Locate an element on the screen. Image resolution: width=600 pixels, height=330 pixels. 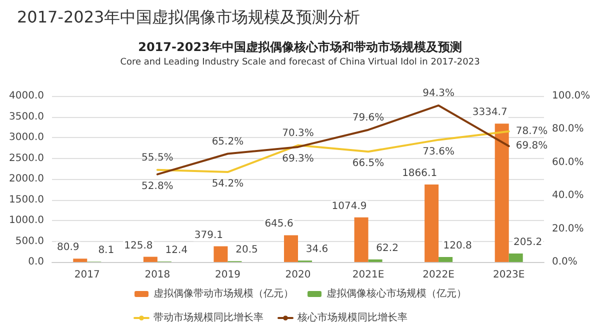
data-label: 55.5% is located at coordinates (158, 158).